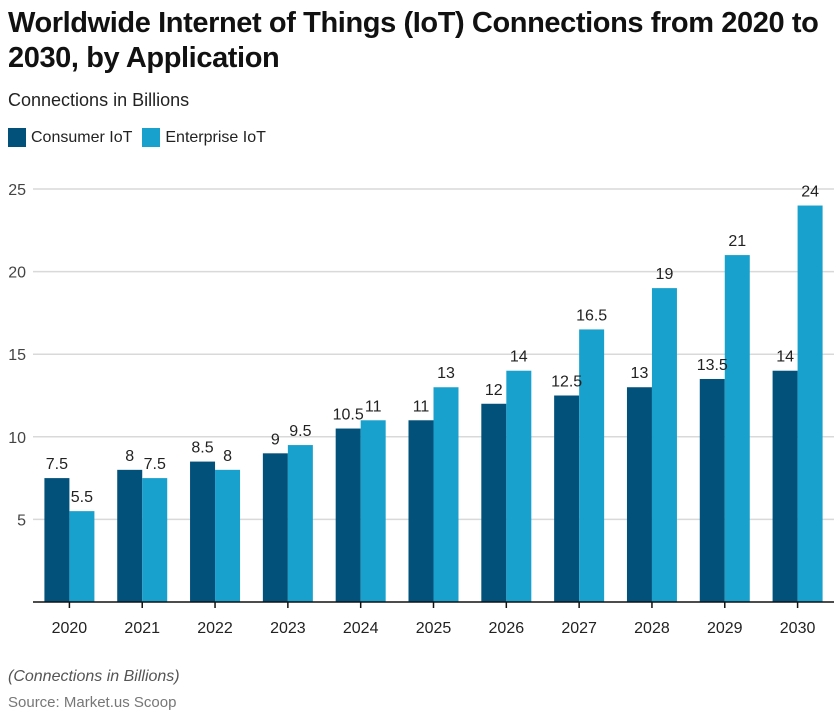 The width and height of the screenshot is (839, 719). What do you see at coordinates (665, 274) in the screenshot?
I see `value-label: 19` at bounding box center [665, 274].